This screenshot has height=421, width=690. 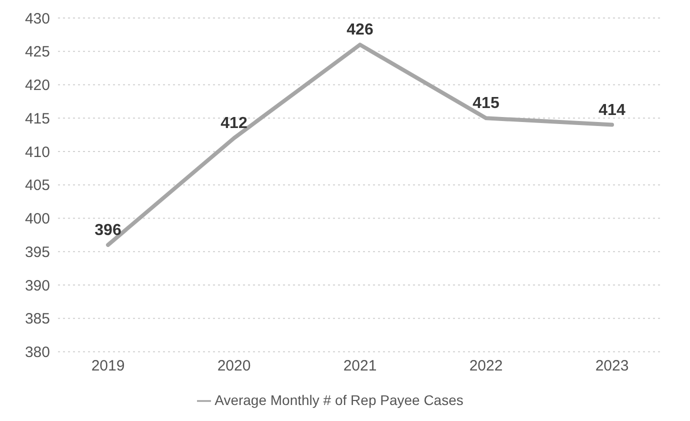 I want to click on y-tick-label: 425, so click(x=37, y=52).